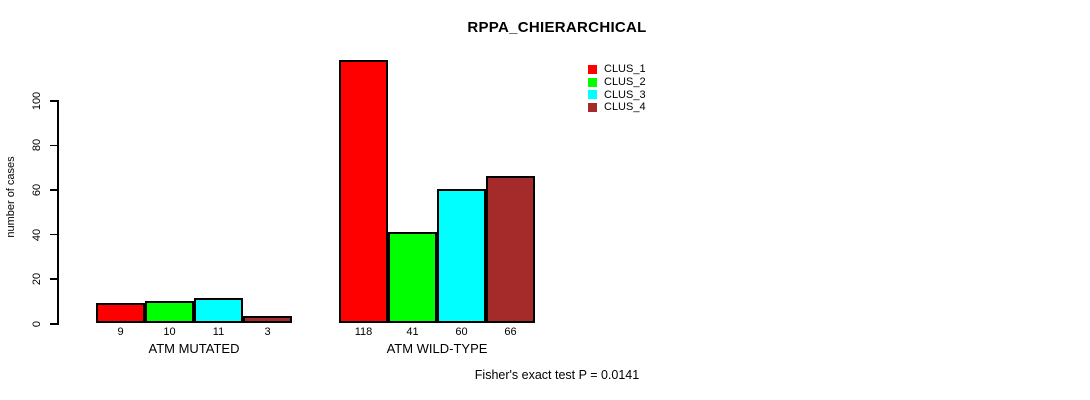 The width and height of the screenshot is (1090, 400). Describe the element at coordinates (218, 310) in the screenshot. I see `bar-clus_3-mutated` at that location.